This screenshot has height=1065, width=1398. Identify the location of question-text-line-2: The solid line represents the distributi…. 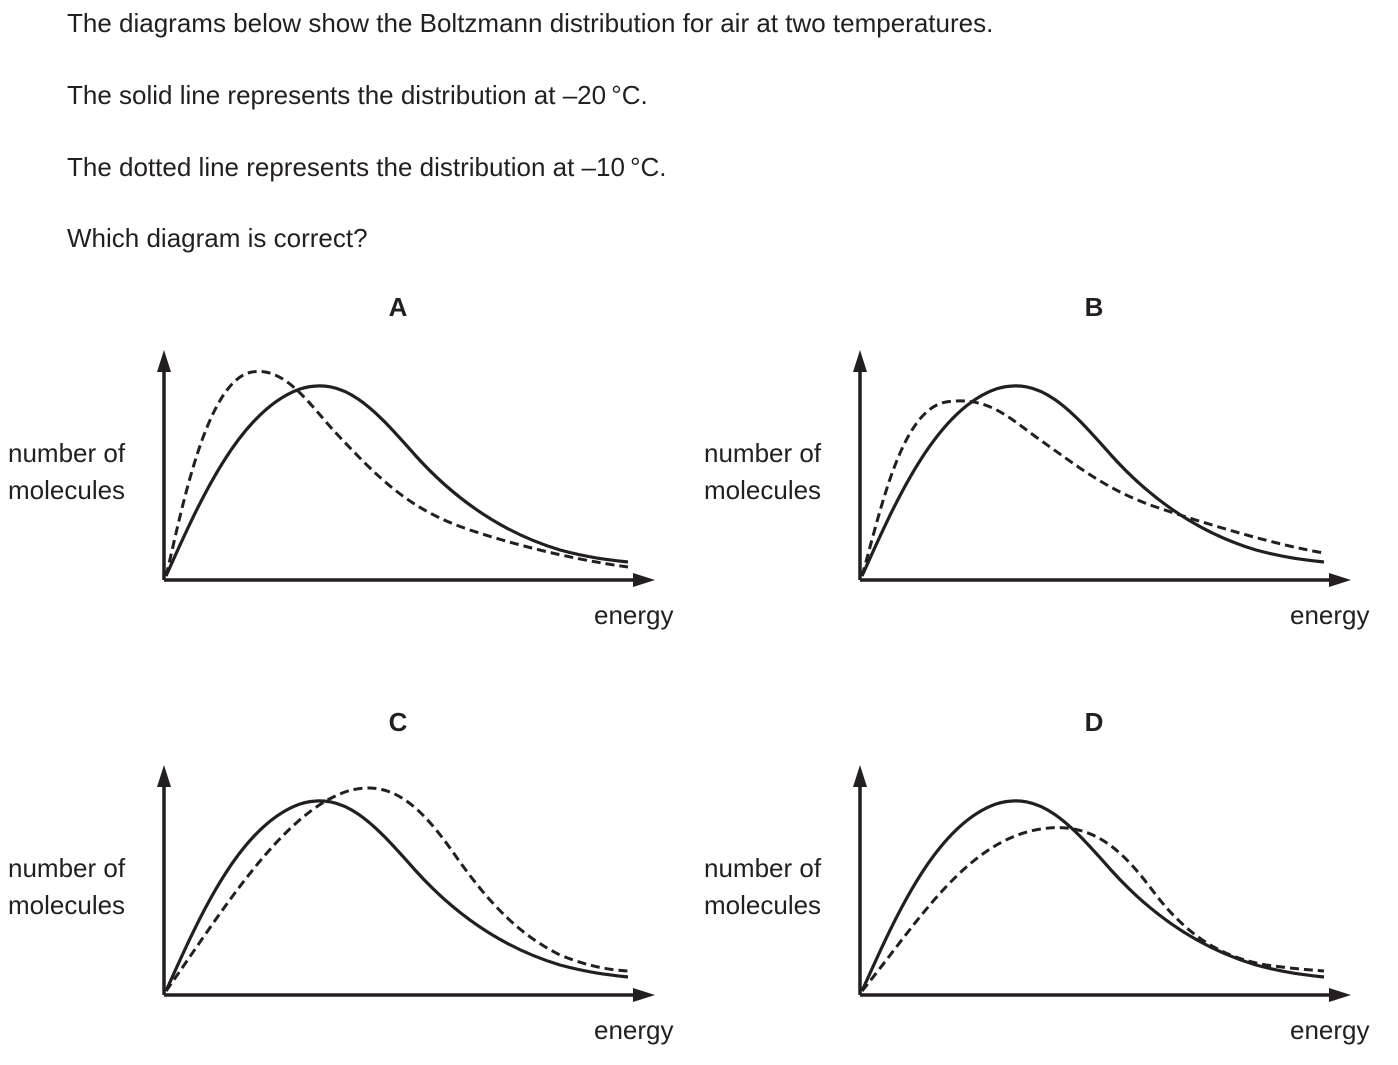
(357, 95).